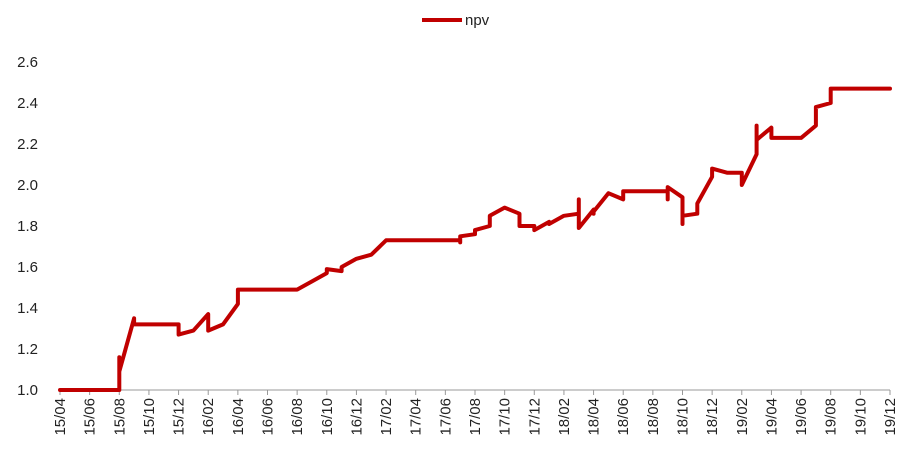 The image size is (906, 459). What do you see at coordinates (712, 417) in the screenshot?
I see `x-tick-label: 18/12` at bounding box center [712, 417].